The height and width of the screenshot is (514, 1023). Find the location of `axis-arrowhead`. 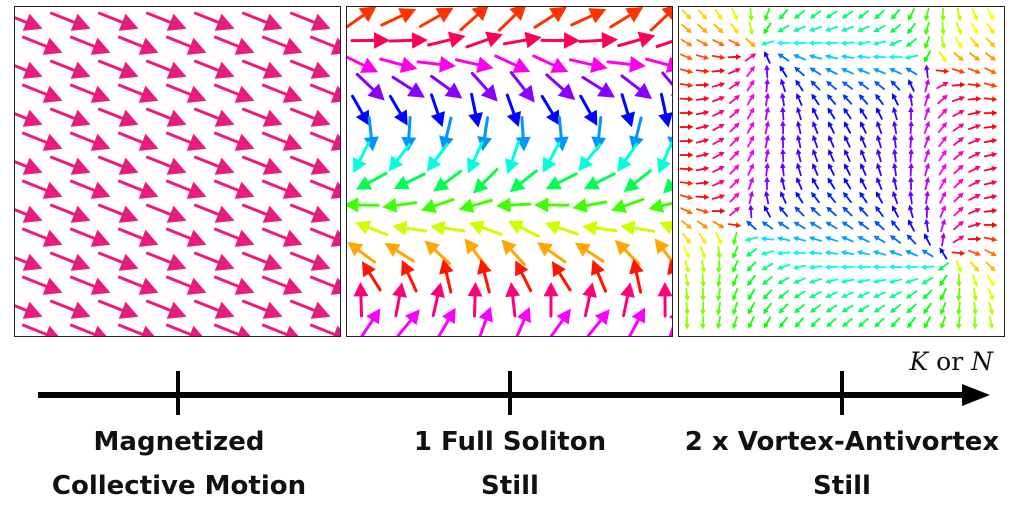

axis-arrowhead is located at coordinates (976, 395).